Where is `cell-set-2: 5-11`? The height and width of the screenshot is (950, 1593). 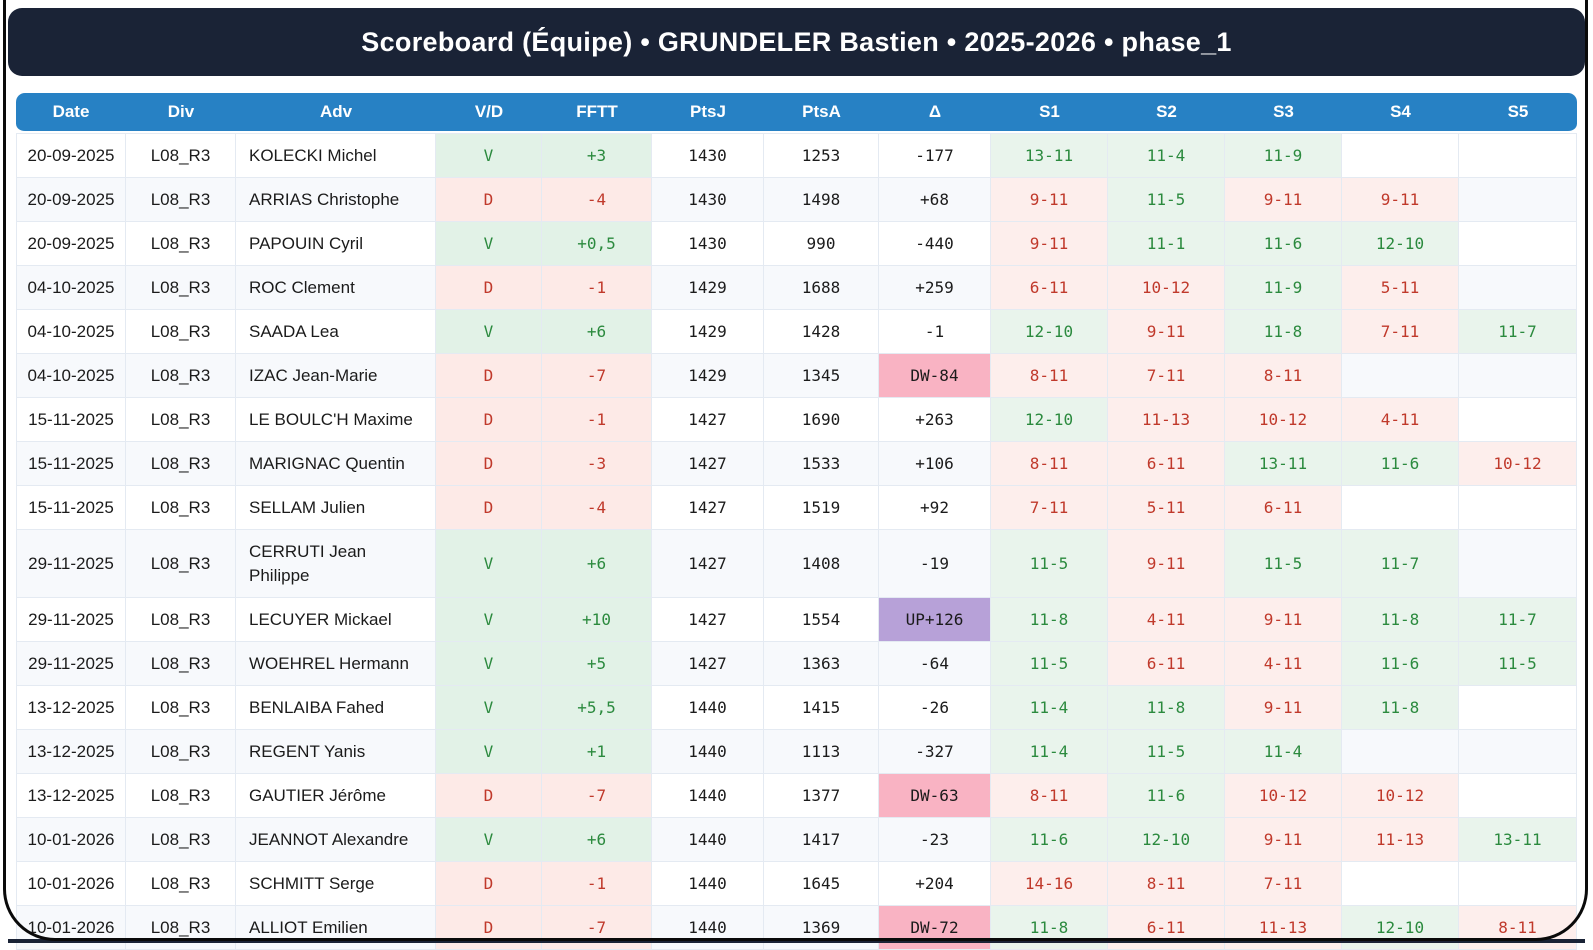
cell-set-2: 5-11 is located at coordinates (1166, 508).